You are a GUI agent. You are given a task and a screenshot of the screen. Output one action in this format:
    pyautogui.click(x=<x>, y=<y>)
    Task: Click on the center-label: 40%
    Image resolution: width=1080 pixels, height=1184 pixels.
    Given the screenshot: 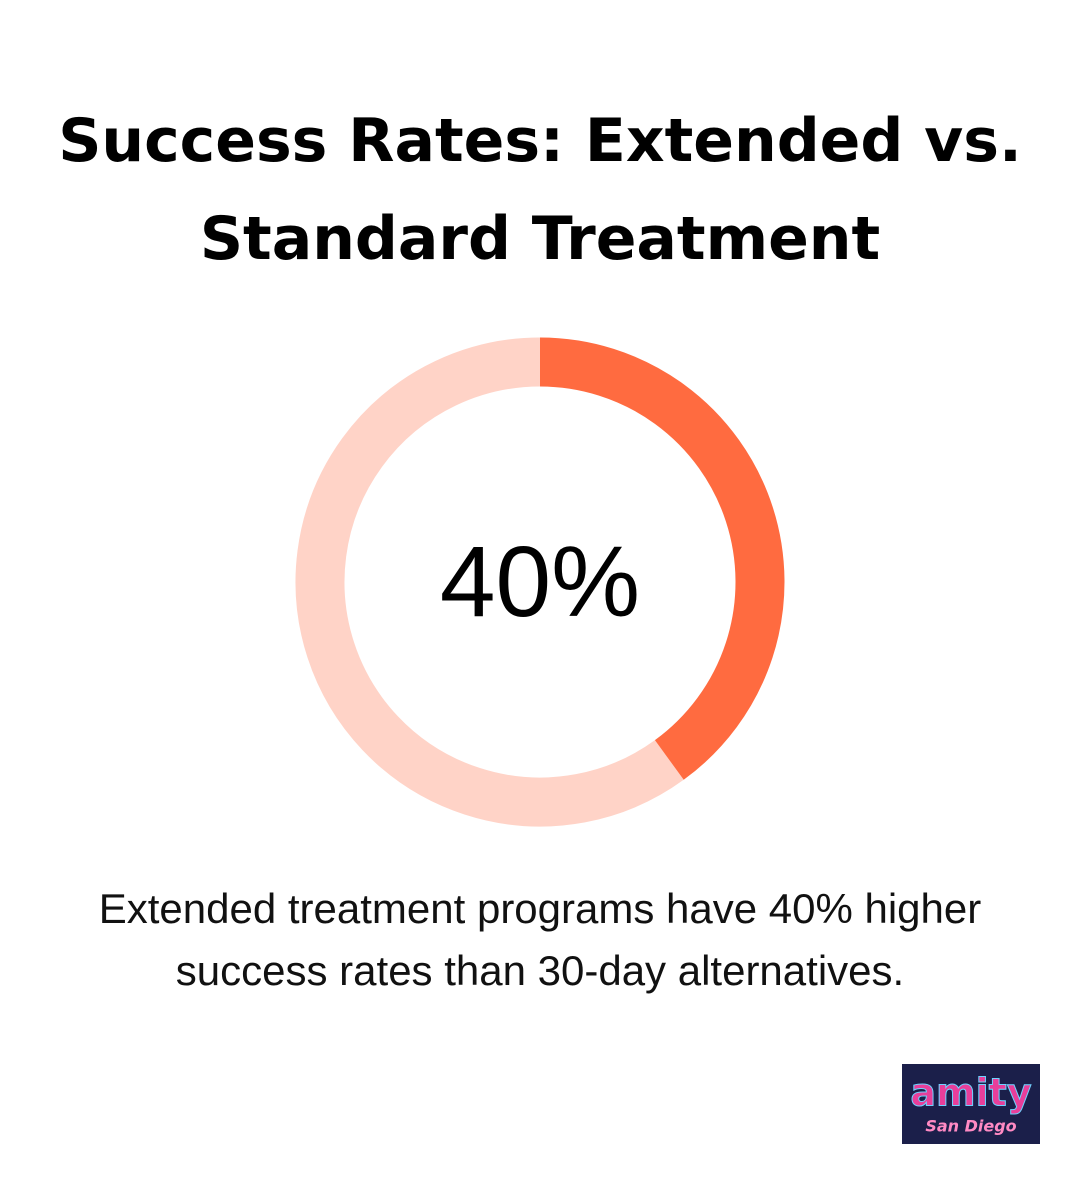 What is the action you would take?
    pyautogui.click(x=540, y=582)
    